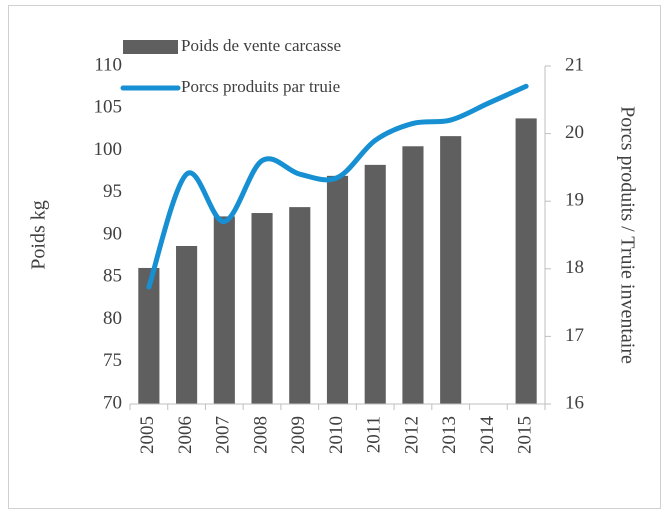 The image size is (671, 514). I want to click on x-tick-label: 2008, so click(260, 435).